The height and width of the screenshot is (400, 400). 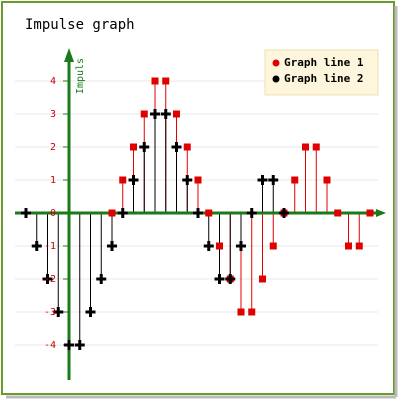 What do you see at coordinates (53, 114) in the screenshot?
I see `y-tick-label: 3` at bounding box center [53, 114].